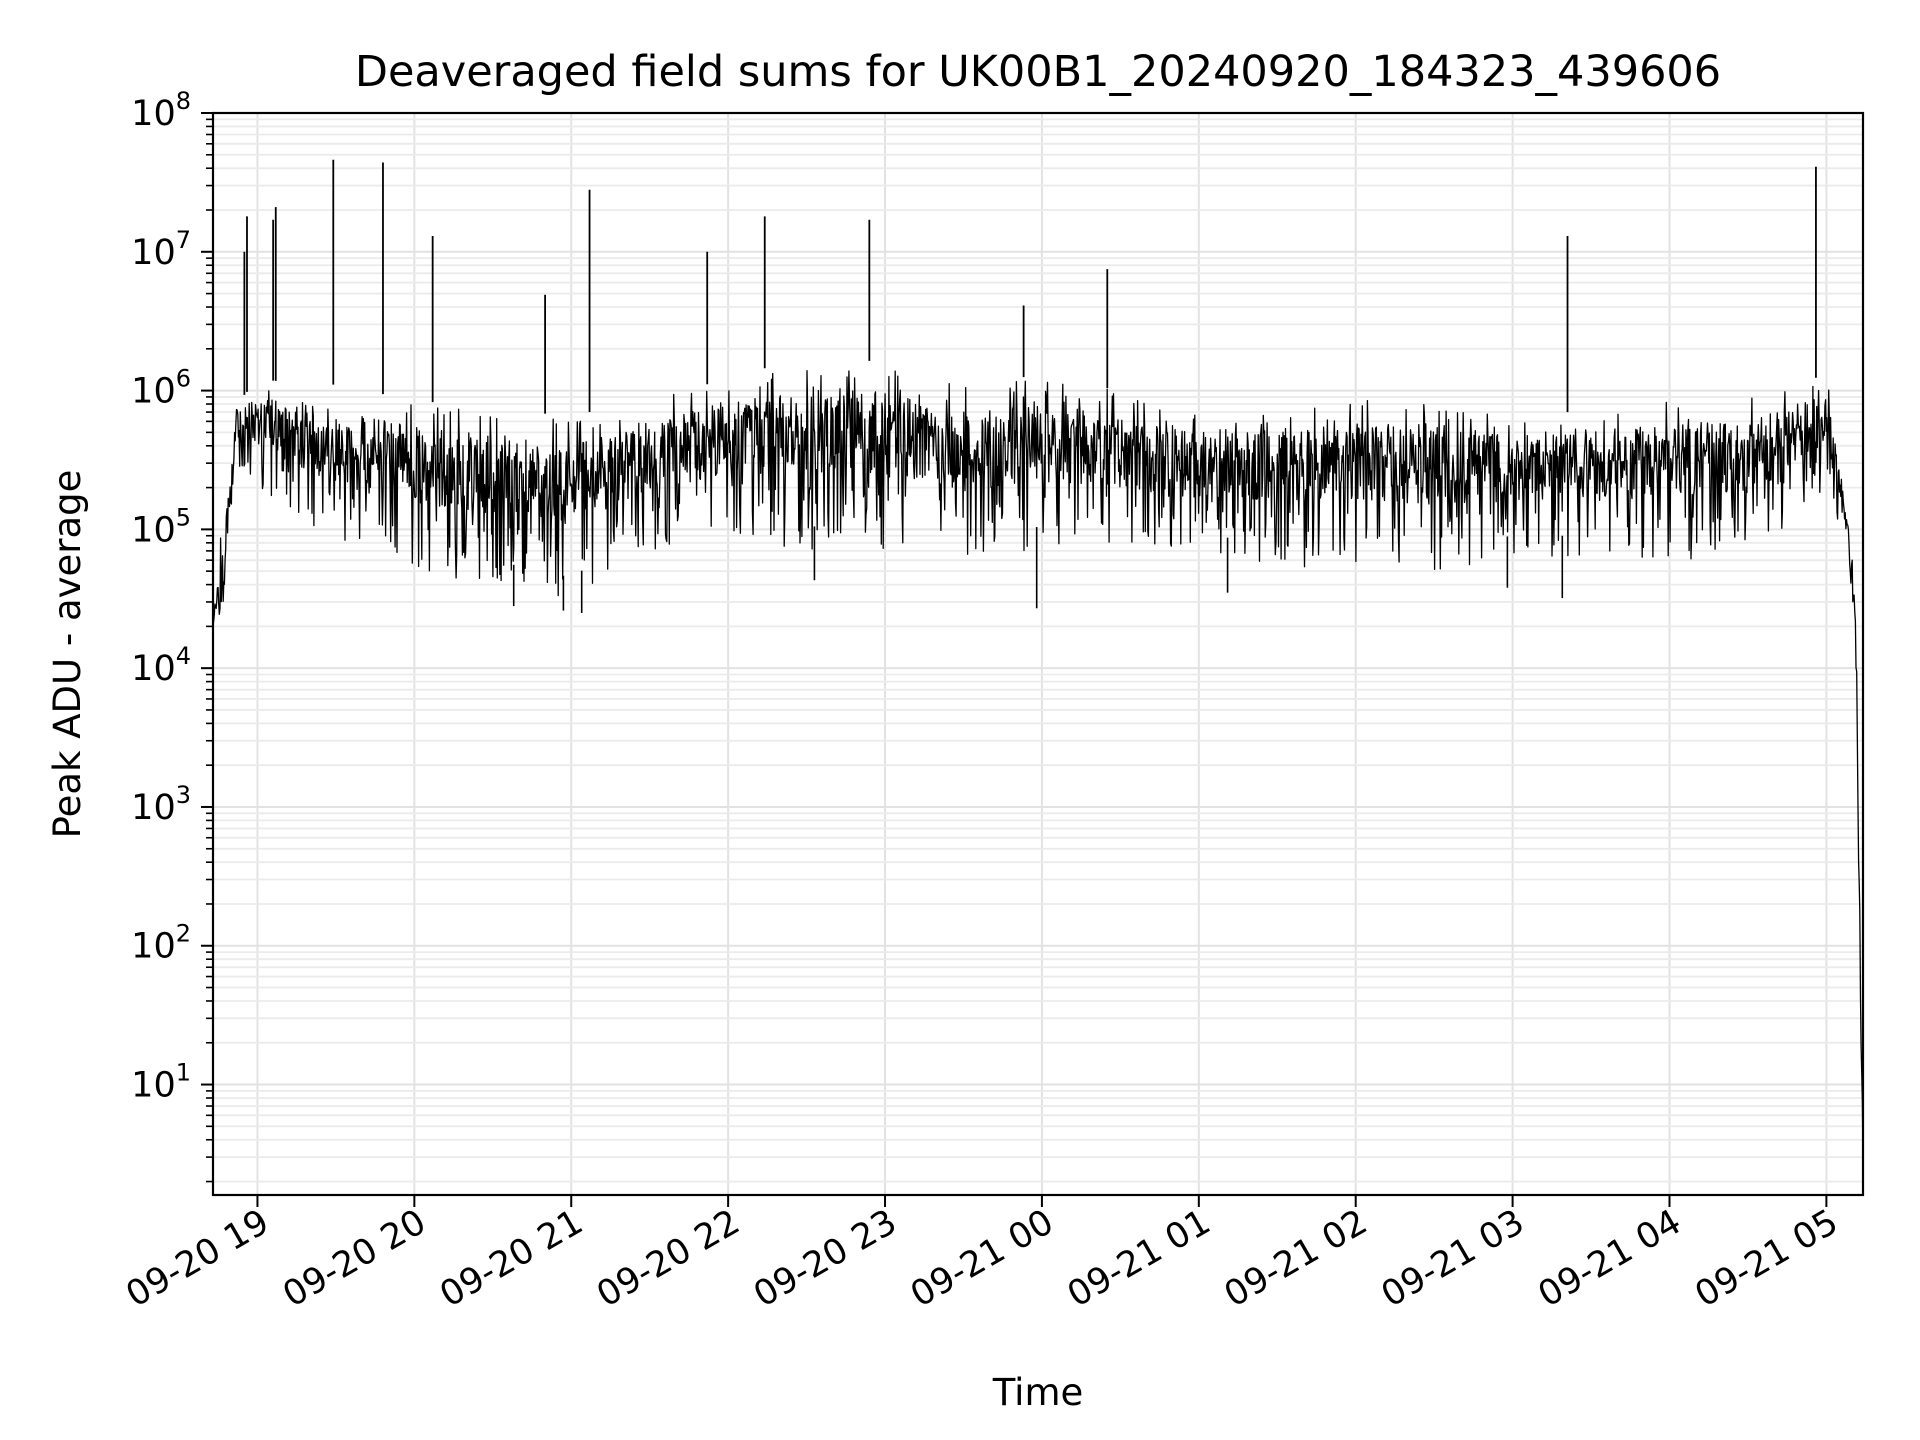  What do you see at coordinates (161, 249) in the screenshot?
I see `y-tick-label: 10⁷` at bounding box center [161, 249].